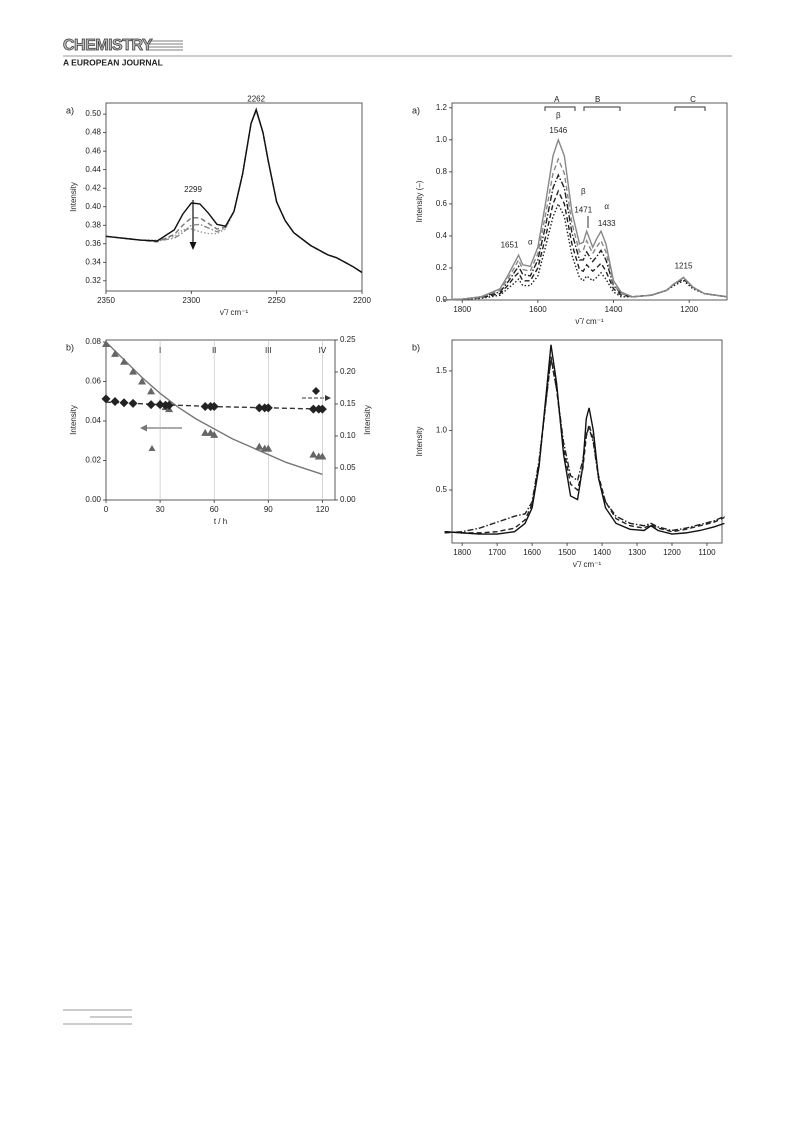  I want to click on y-tick-label: 0.2, so click(442, 267).